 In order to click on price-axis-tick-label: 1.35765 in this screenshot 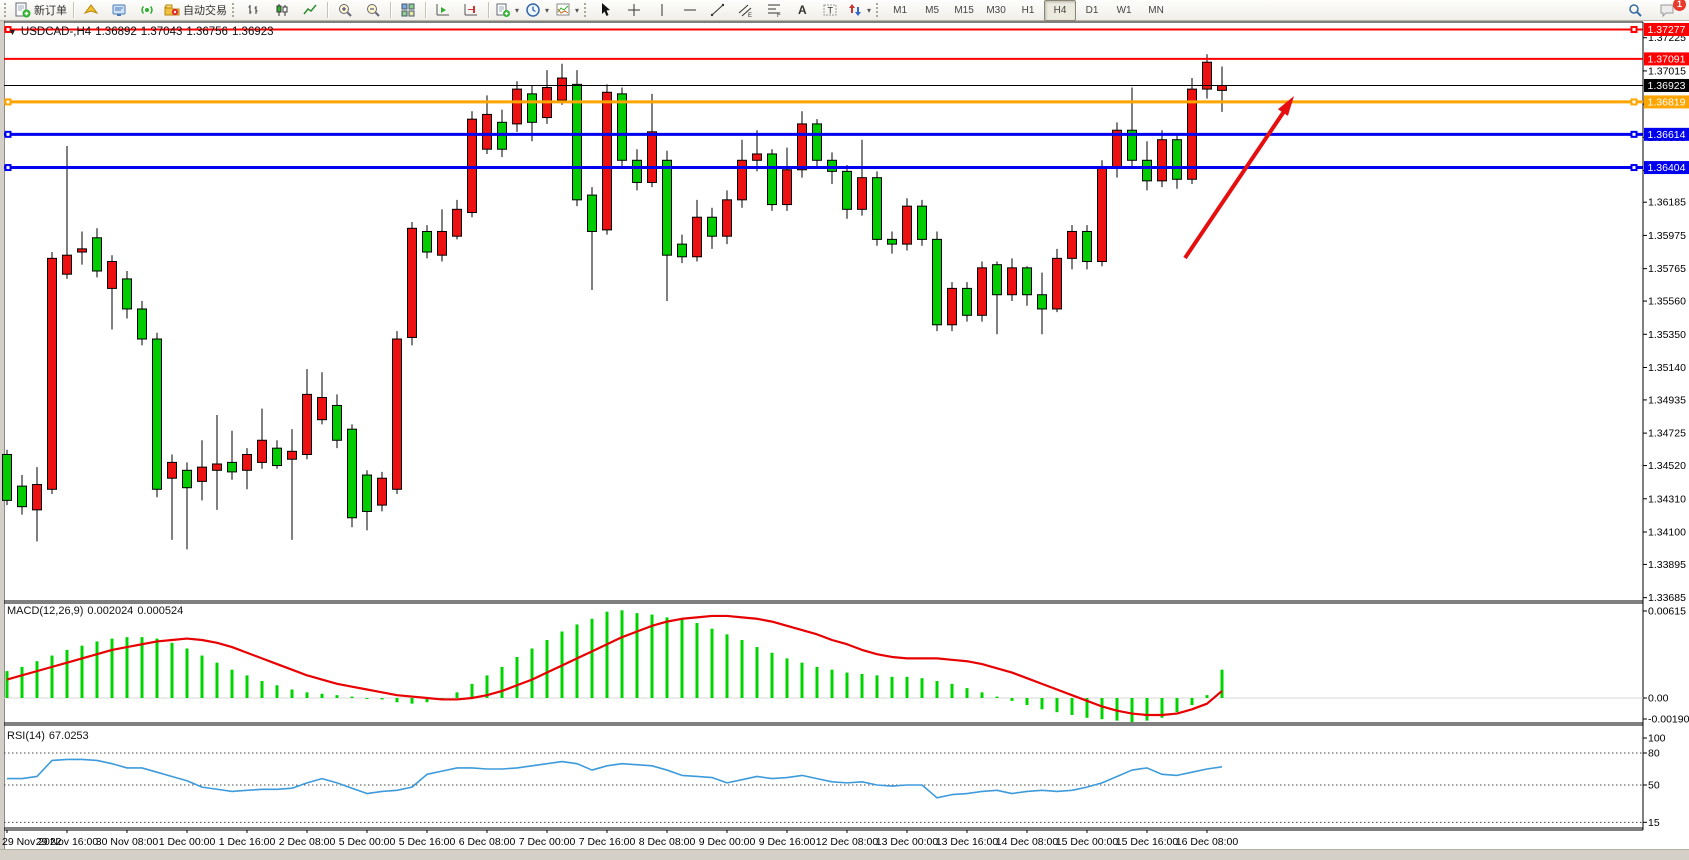, I will do `click(1667, 269)`.